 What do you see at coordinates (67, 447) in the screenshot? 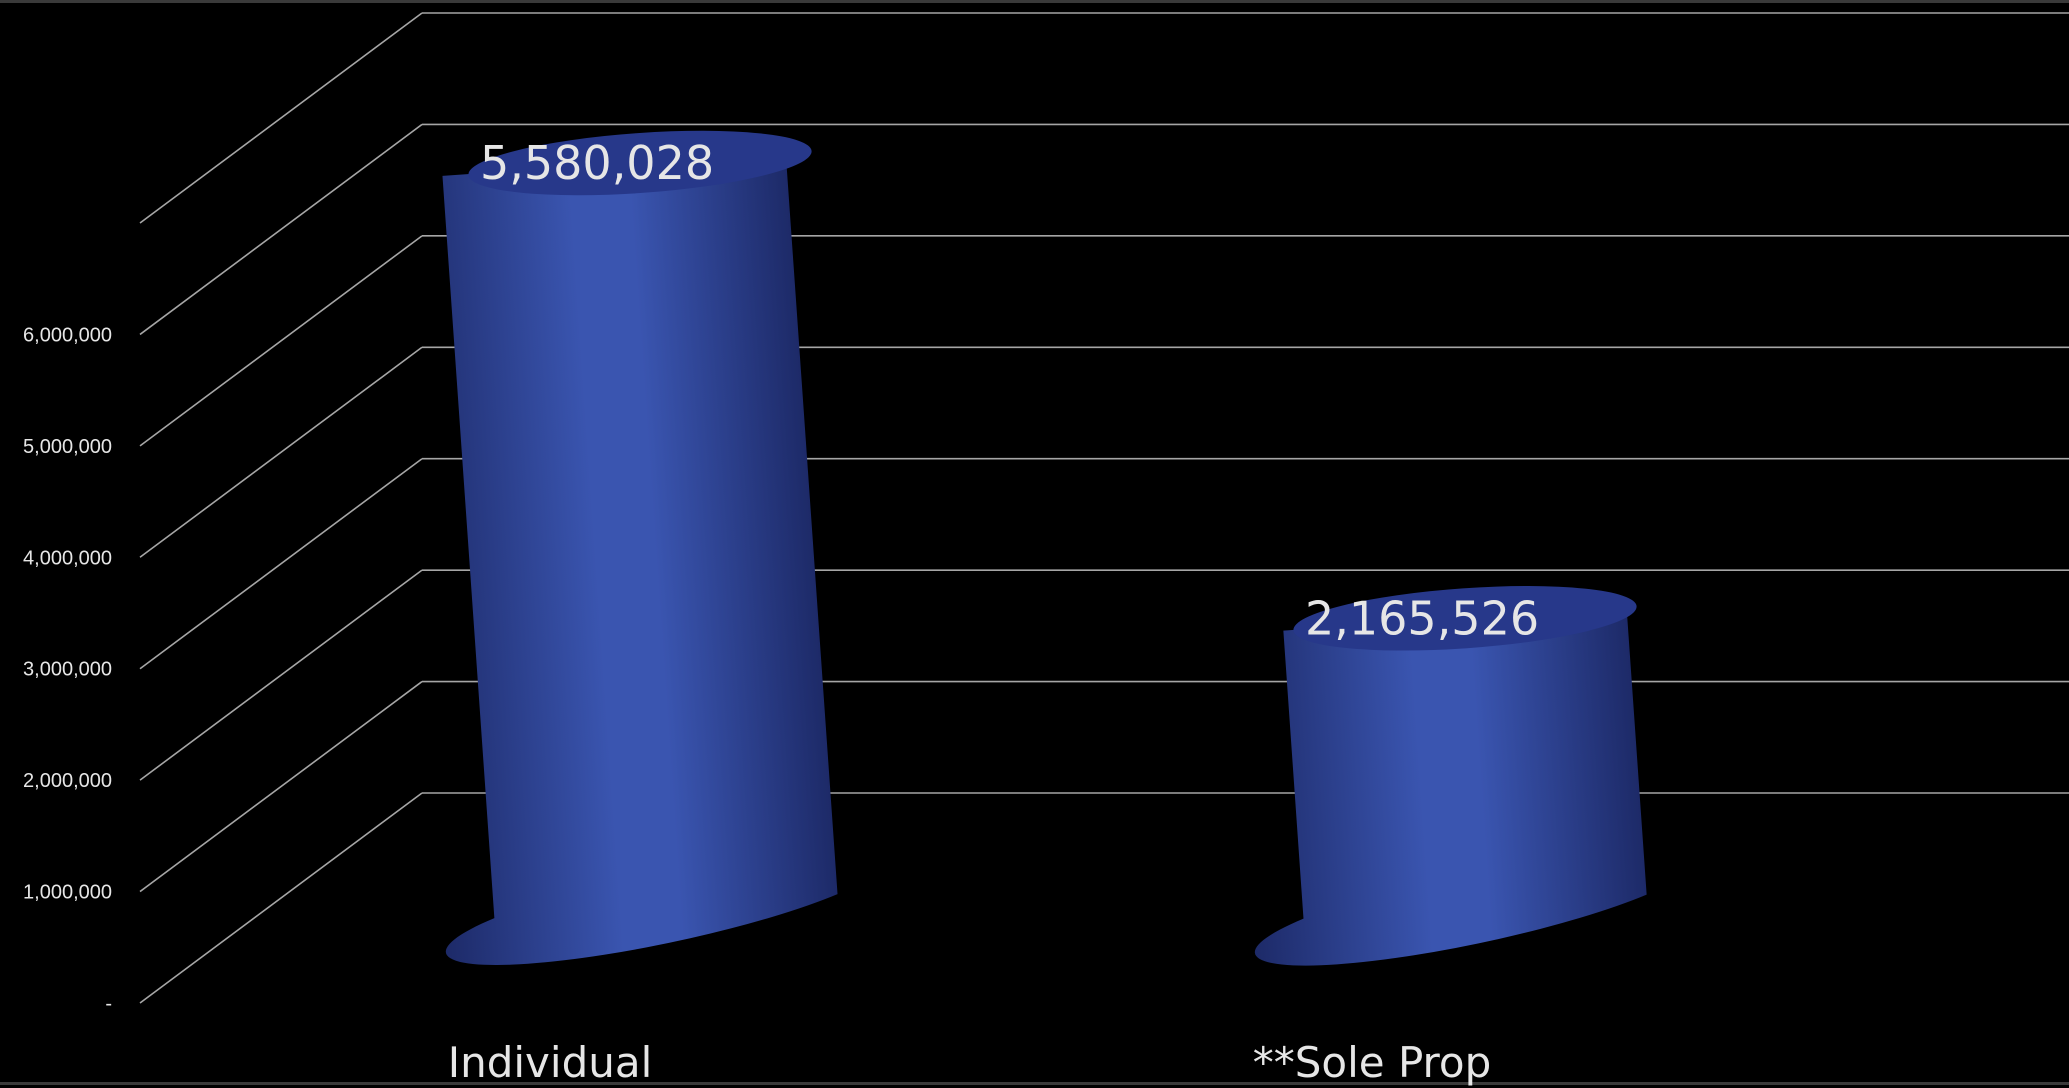
I see `y-tick-label: 5,000,000` at bounding box center [67, 447].